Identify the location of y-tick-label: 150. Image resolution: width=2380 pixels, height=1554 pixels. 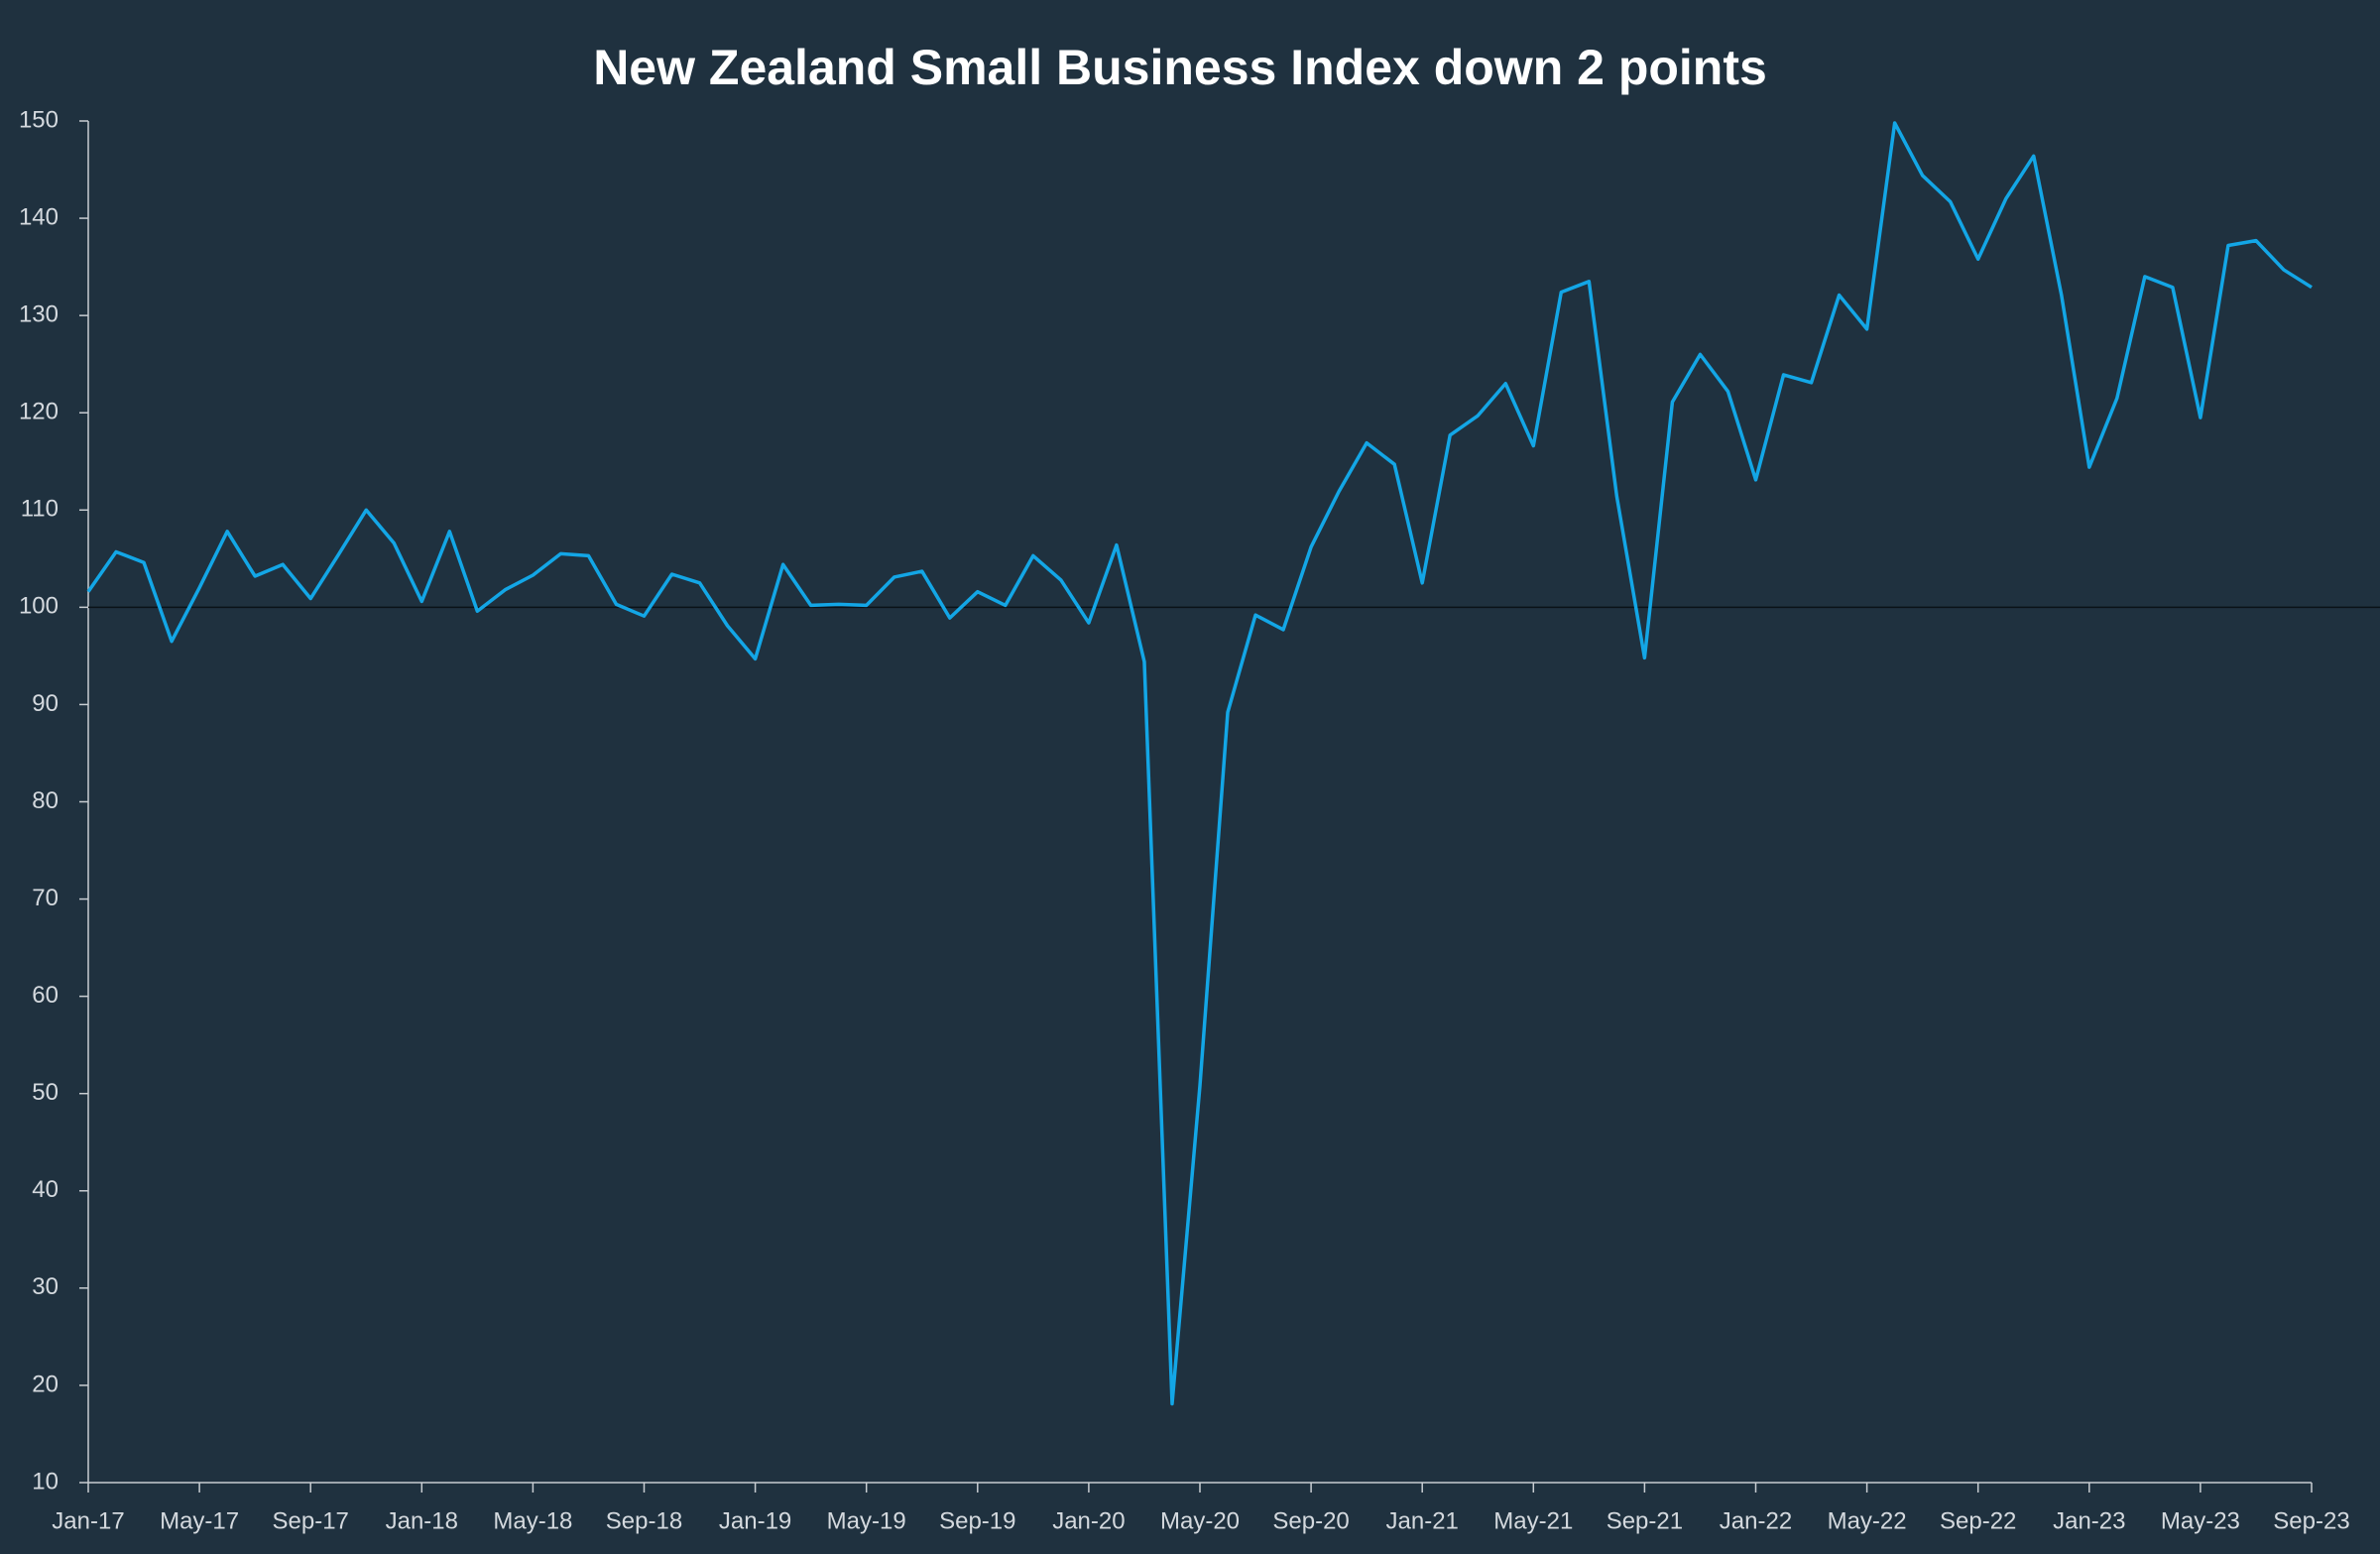
(39, 119).